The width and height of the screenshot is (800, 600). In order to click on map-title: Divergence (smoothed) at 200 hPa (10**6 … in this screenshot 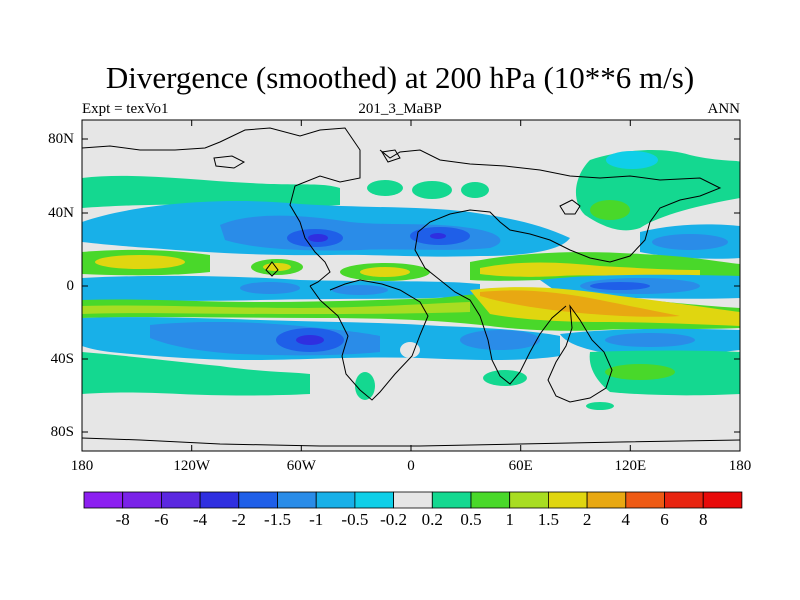, I will do `click(400, 77)`.